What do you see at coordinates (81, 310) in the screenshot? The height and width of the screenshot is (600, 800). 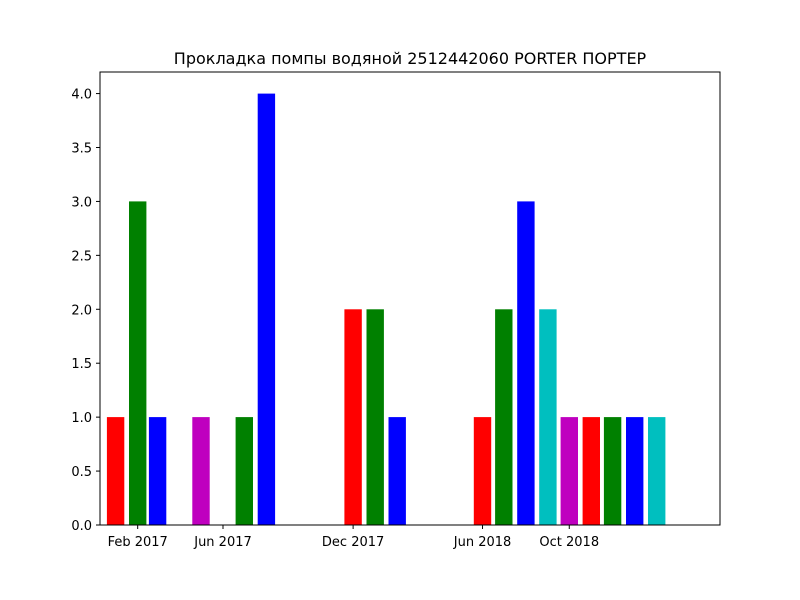 I see `y-tick-label: 2.0` at bounding box center [81, 310].